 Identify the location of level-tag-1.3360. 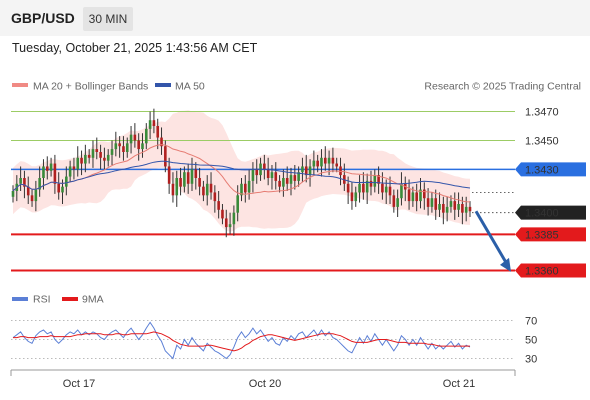
(550, 270).